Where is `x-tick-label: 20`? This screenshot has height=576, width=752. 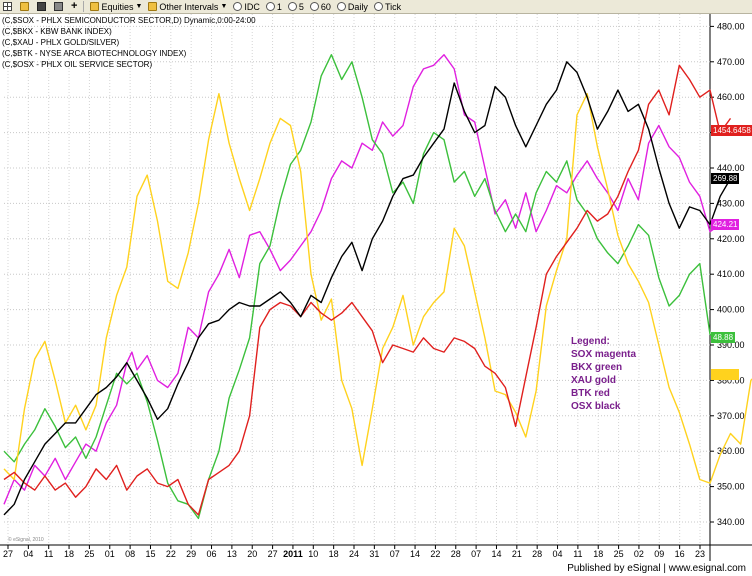
x-tick-label: 20 is located at coordinates (252, 554).